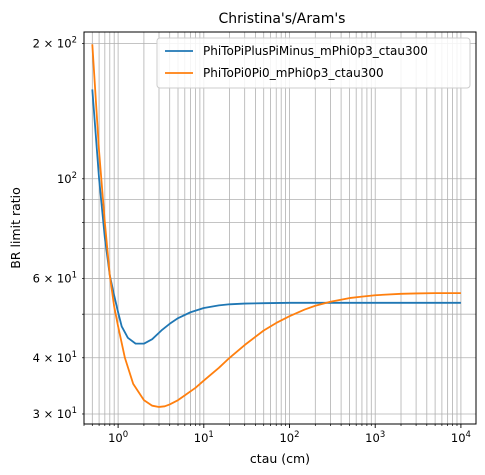 The image size is (485, 475). Describe the element at coordinates (55, 413) in the screenshot. I see `y-tick-label: 3 × 101` at that location.